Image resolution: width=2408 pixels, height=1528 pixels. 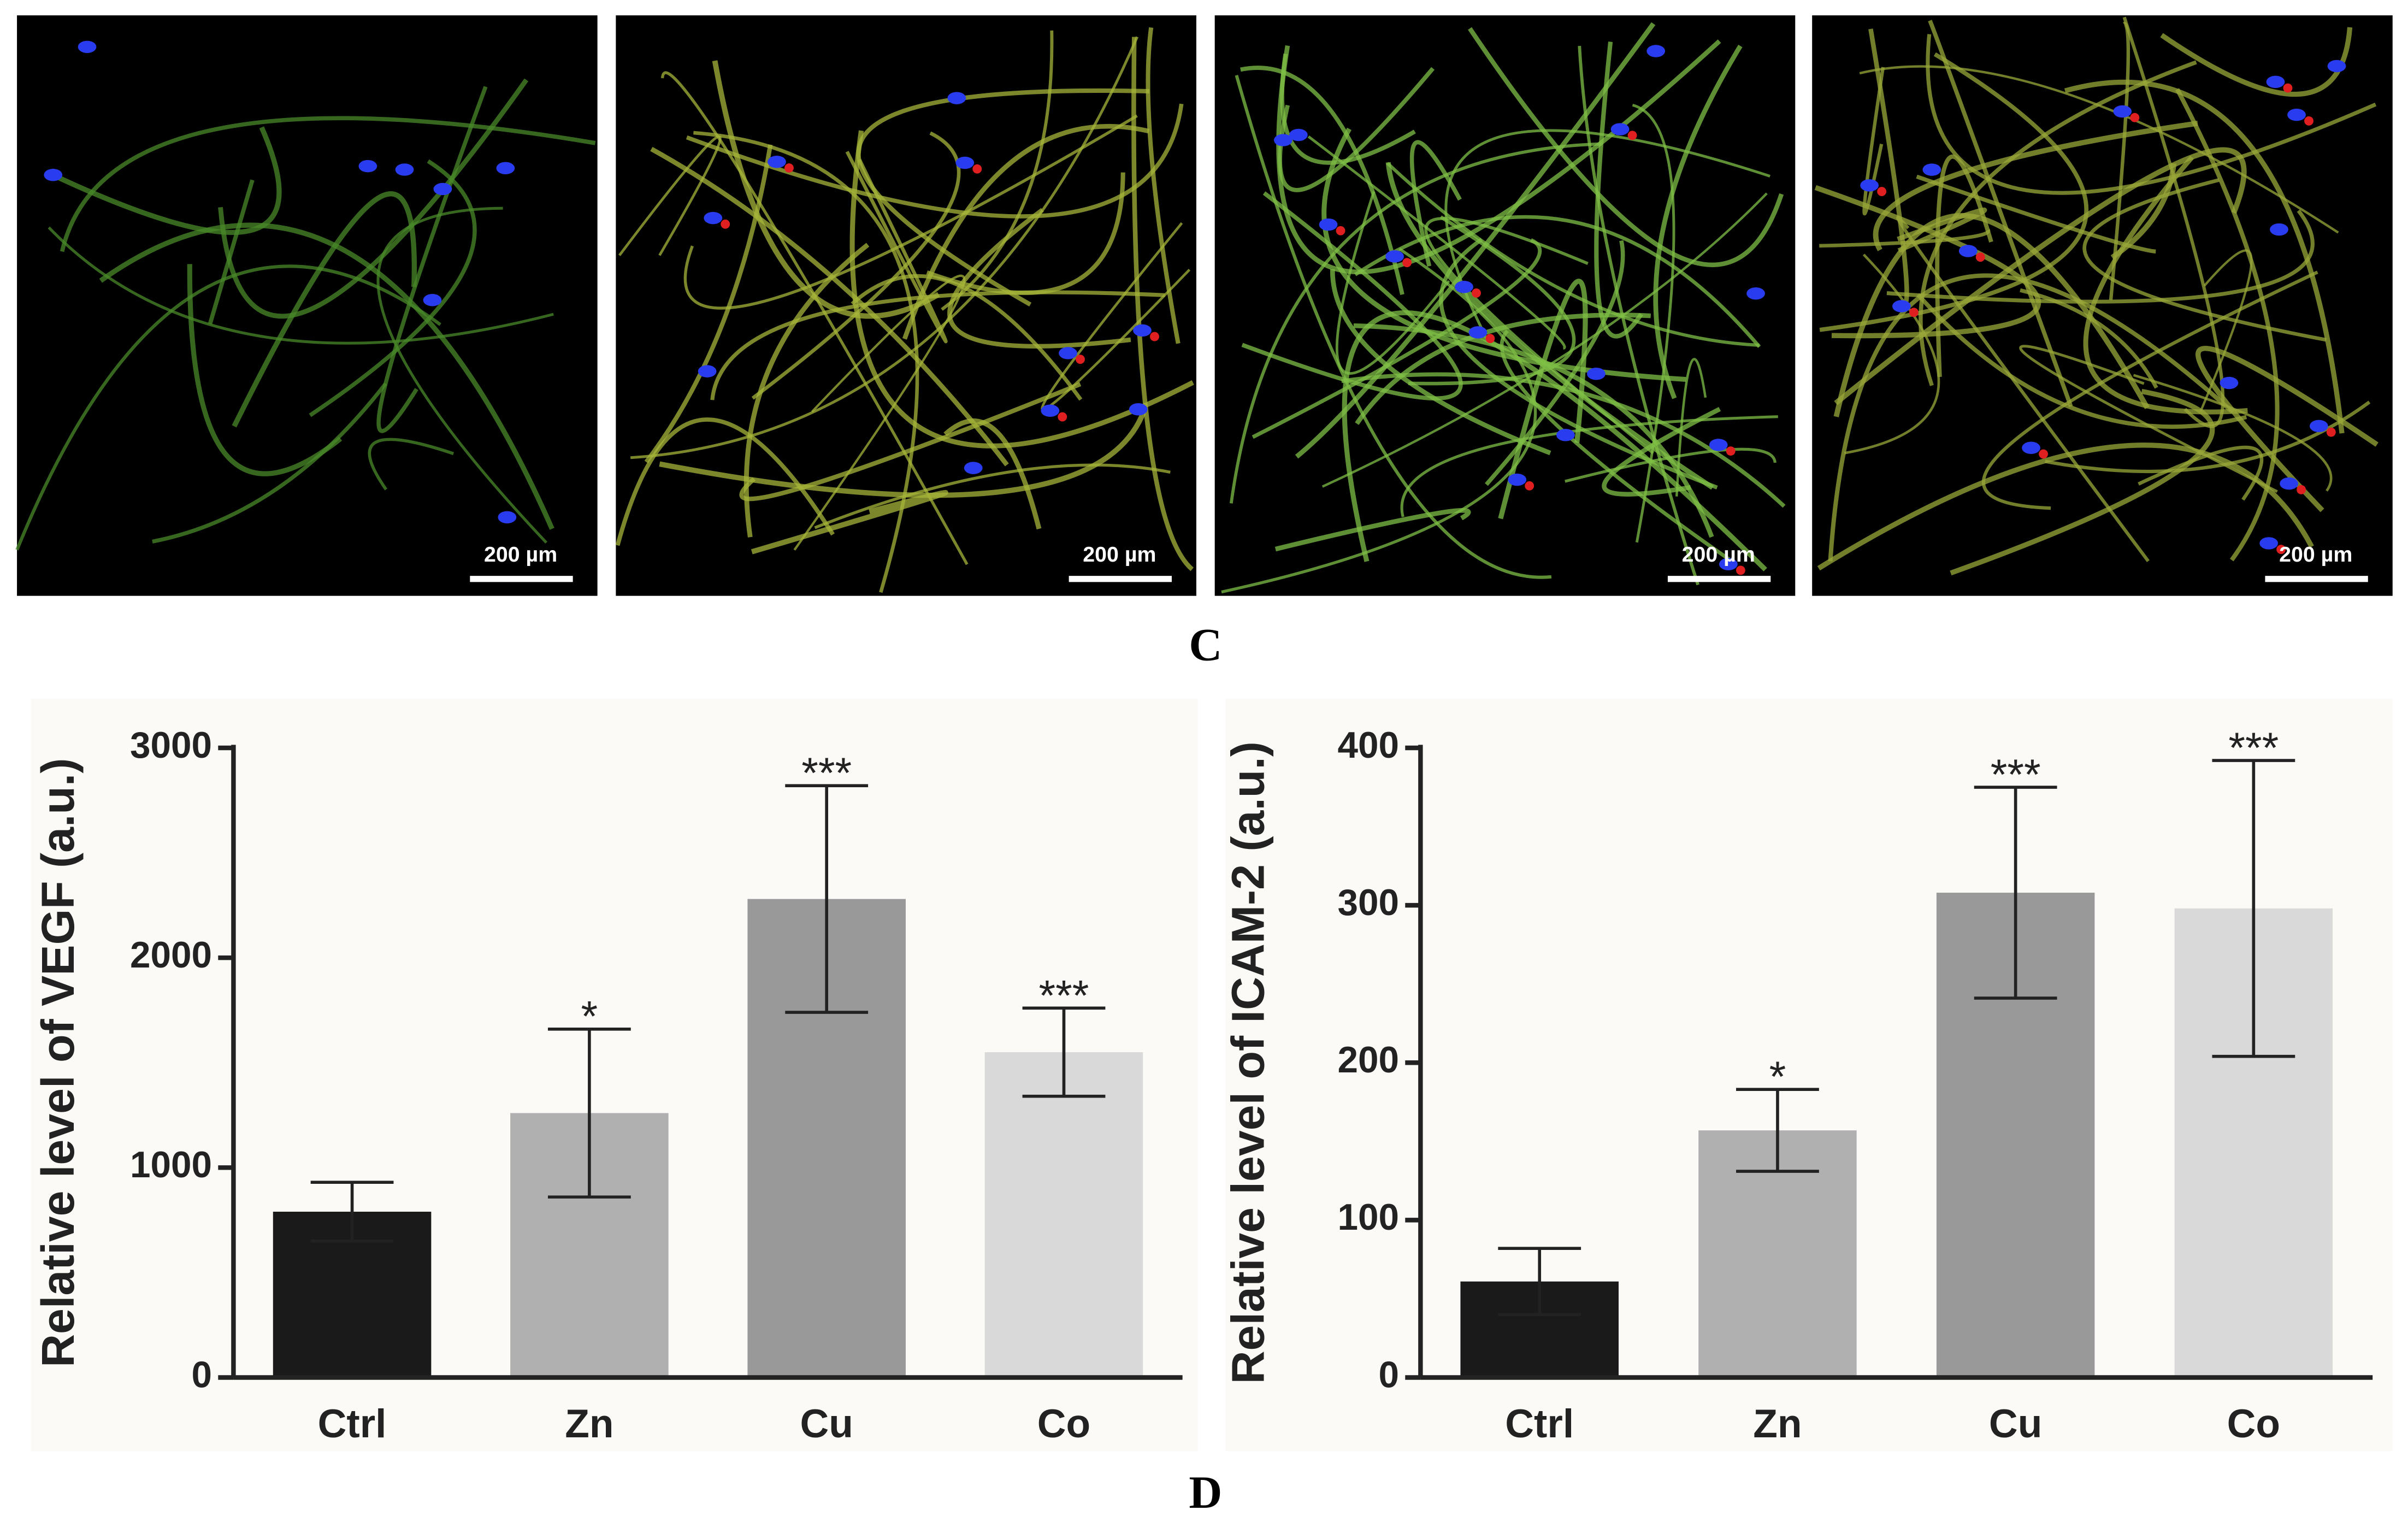 I want to click on panel-label: C, so click(x=1205, y=645).